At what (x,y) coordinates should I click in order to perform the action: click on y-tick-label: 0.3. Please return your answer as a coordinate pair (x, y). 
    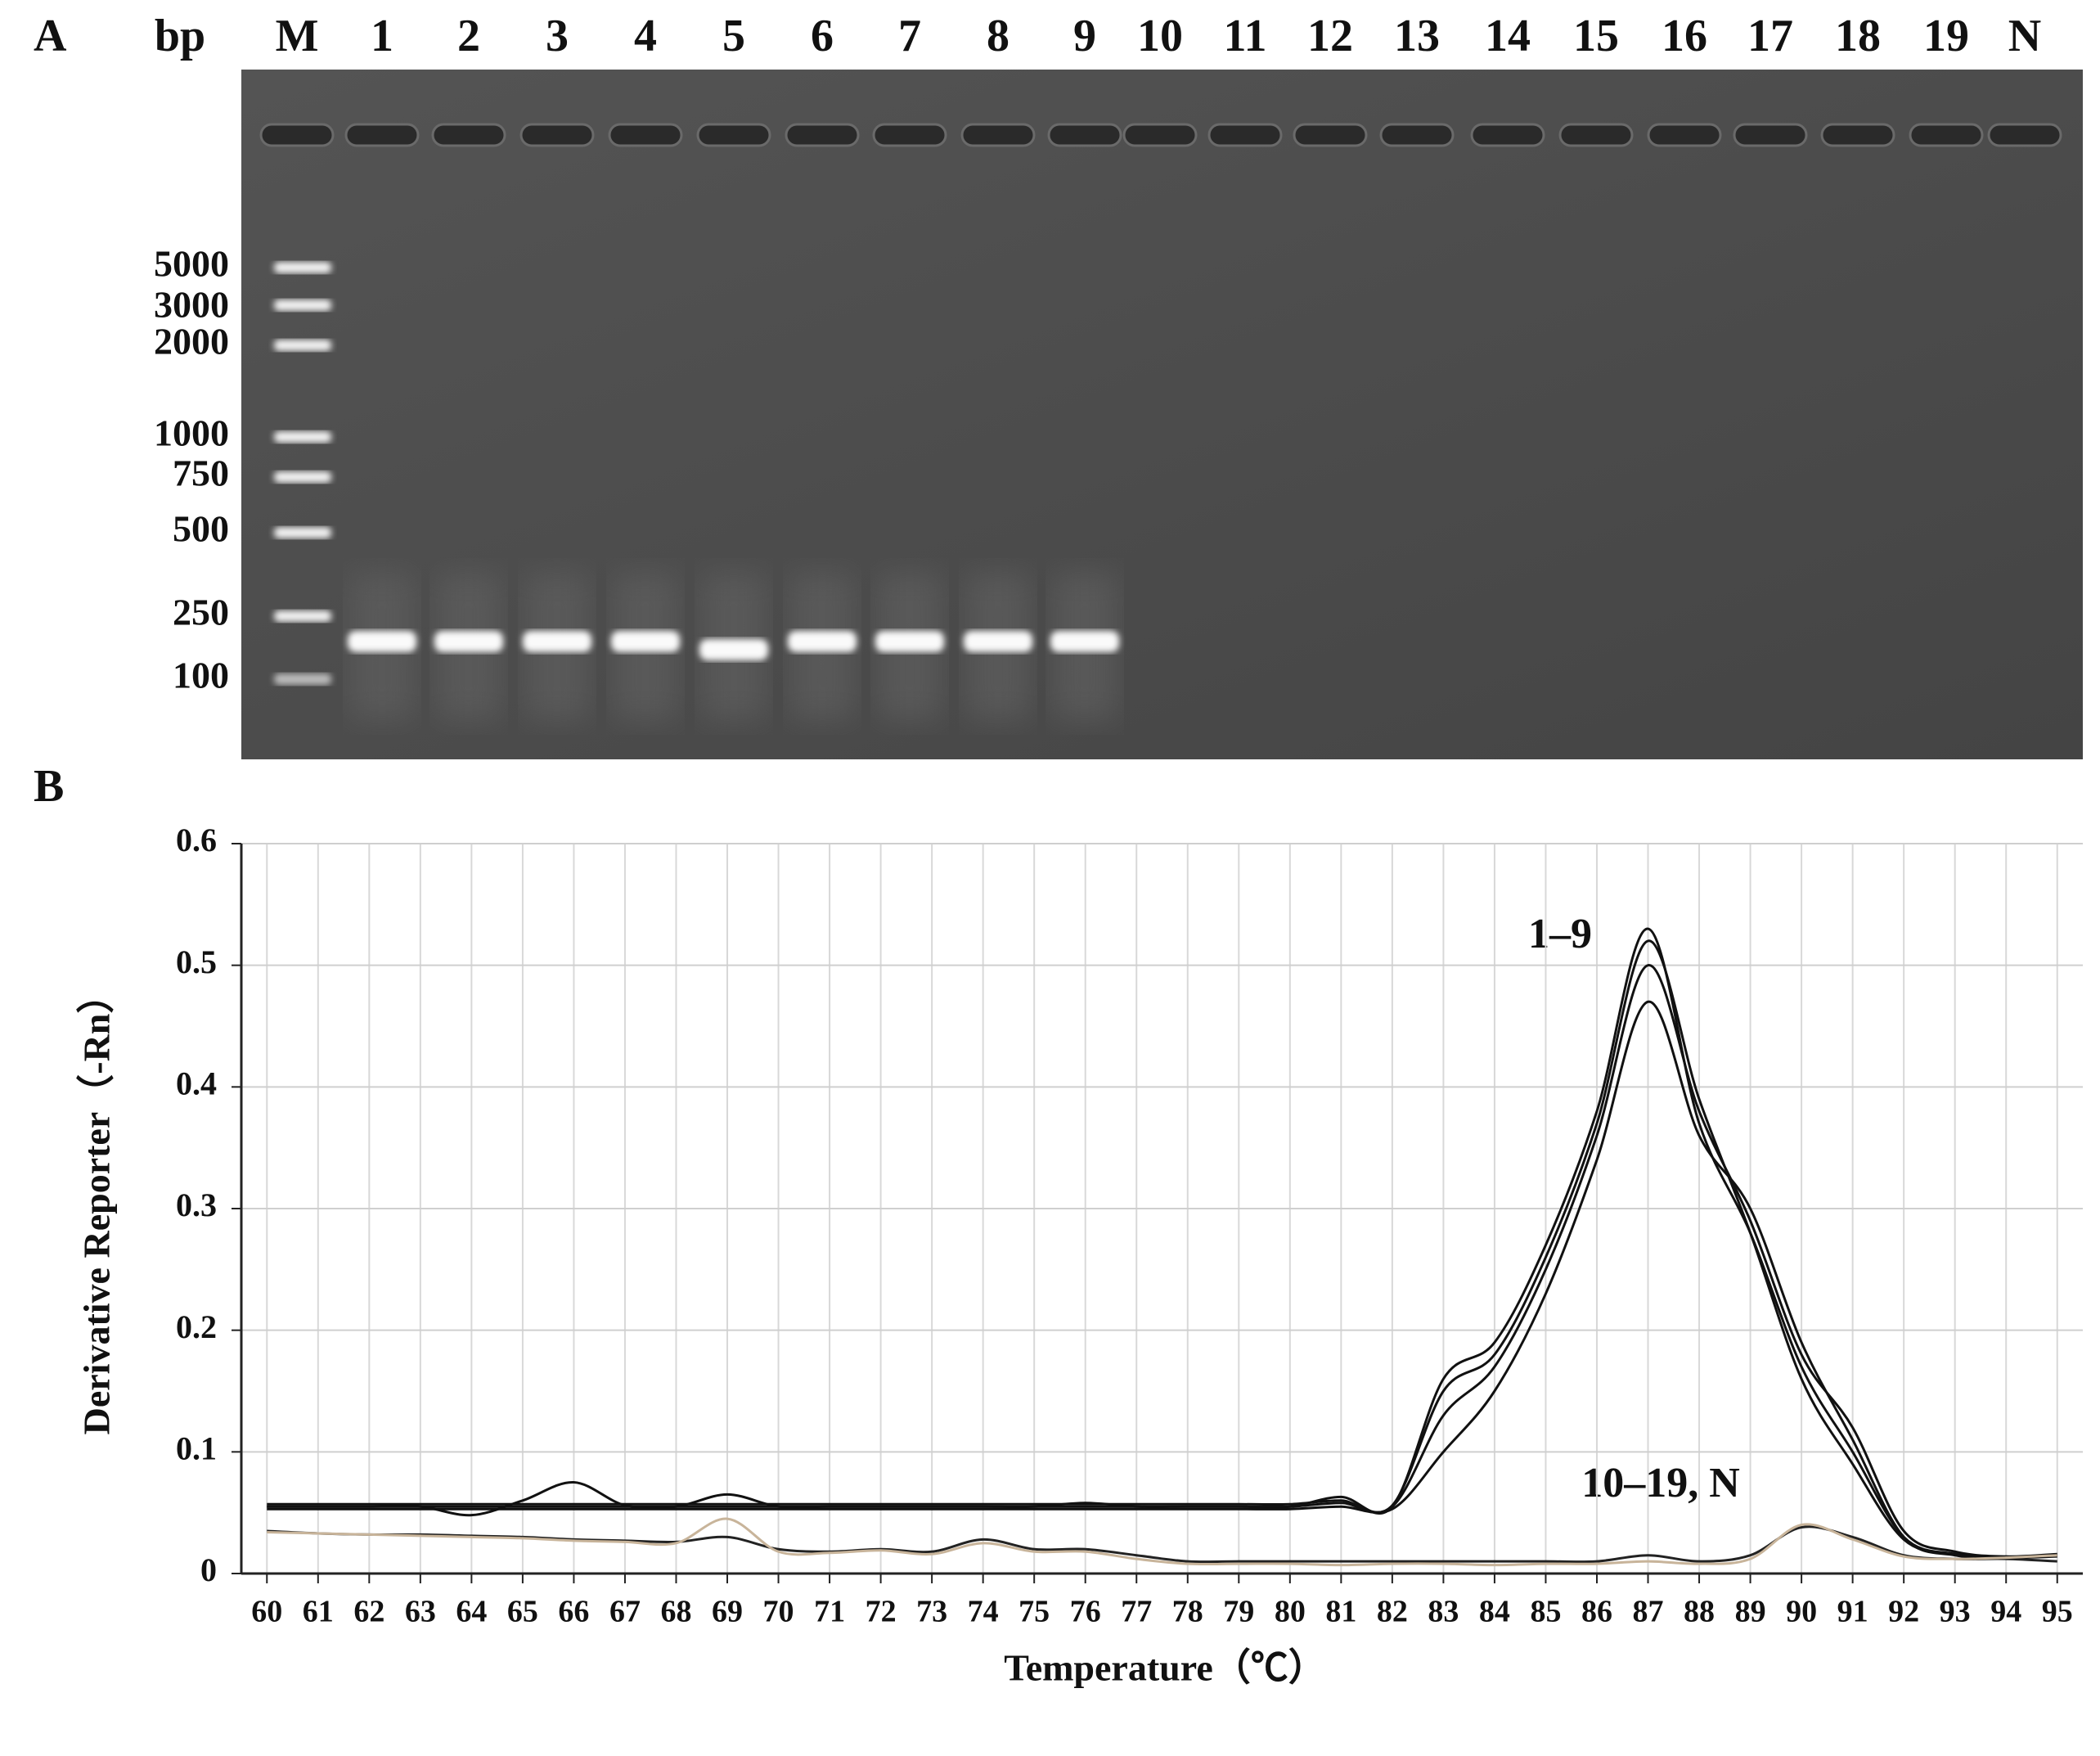
    Looking at the image, I should click on (196, 1204).